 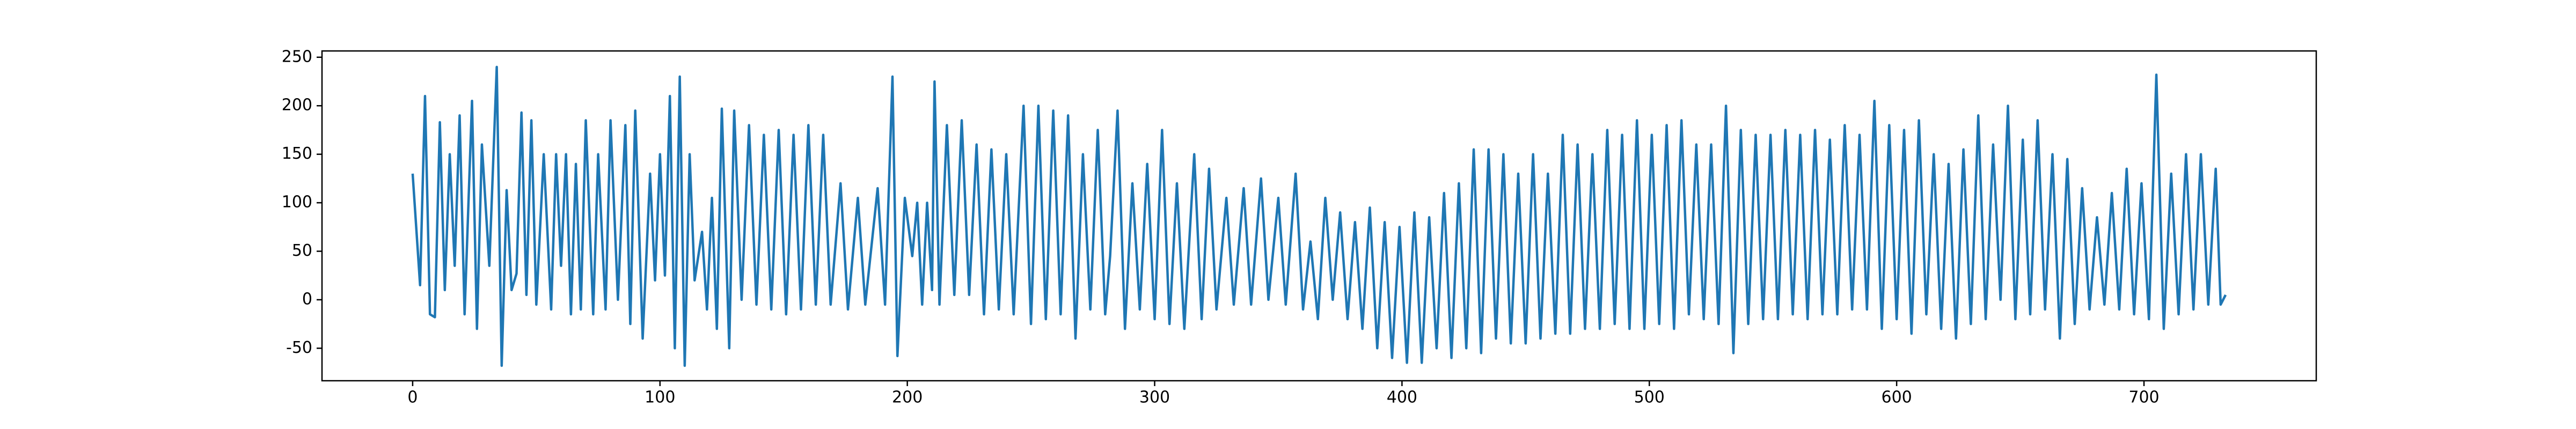 What do you see at coordinates (1649, 397) in the screenshot?
I see `x-tick-label: 500` at bounding box center [1649, 397].